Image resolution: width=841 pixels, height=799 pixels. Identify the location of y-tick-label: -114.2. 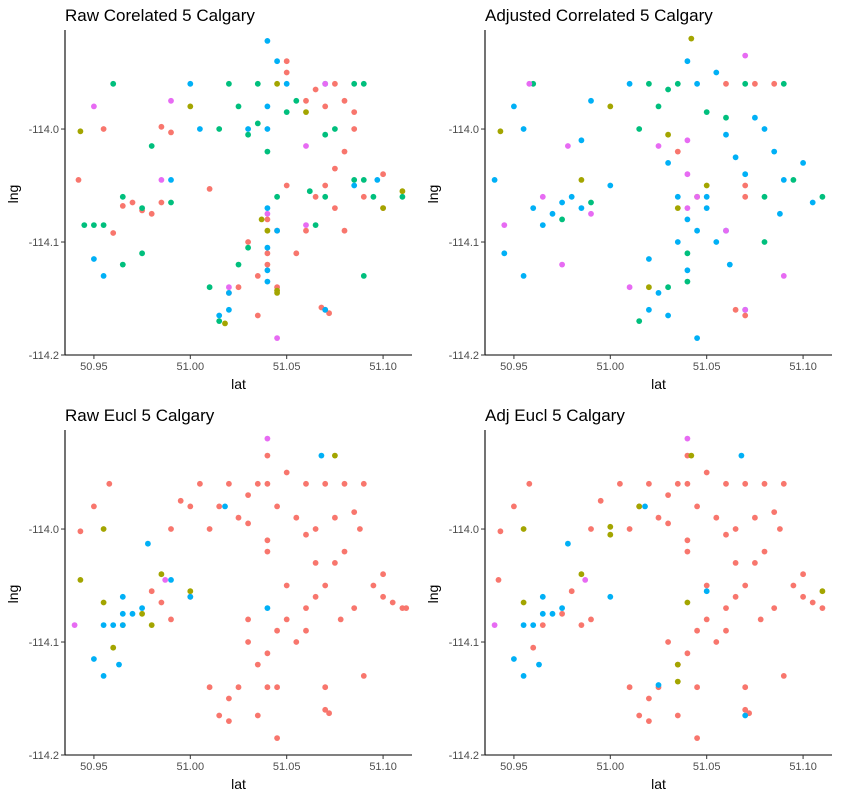
(464, 756).